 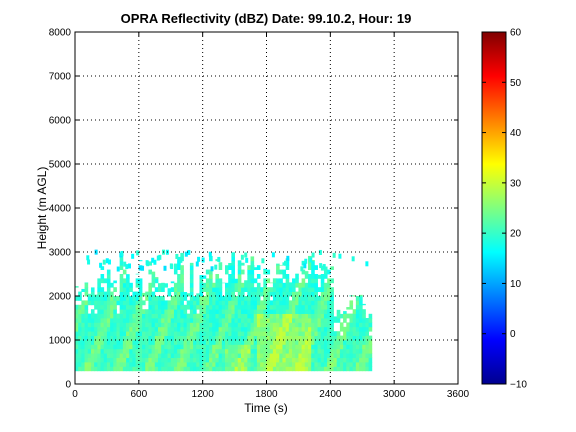 What do you see at coordinates (513, 334) in the screenshot?
I see `colorbar-tick-label: 0` at bounding box center [513, 334].